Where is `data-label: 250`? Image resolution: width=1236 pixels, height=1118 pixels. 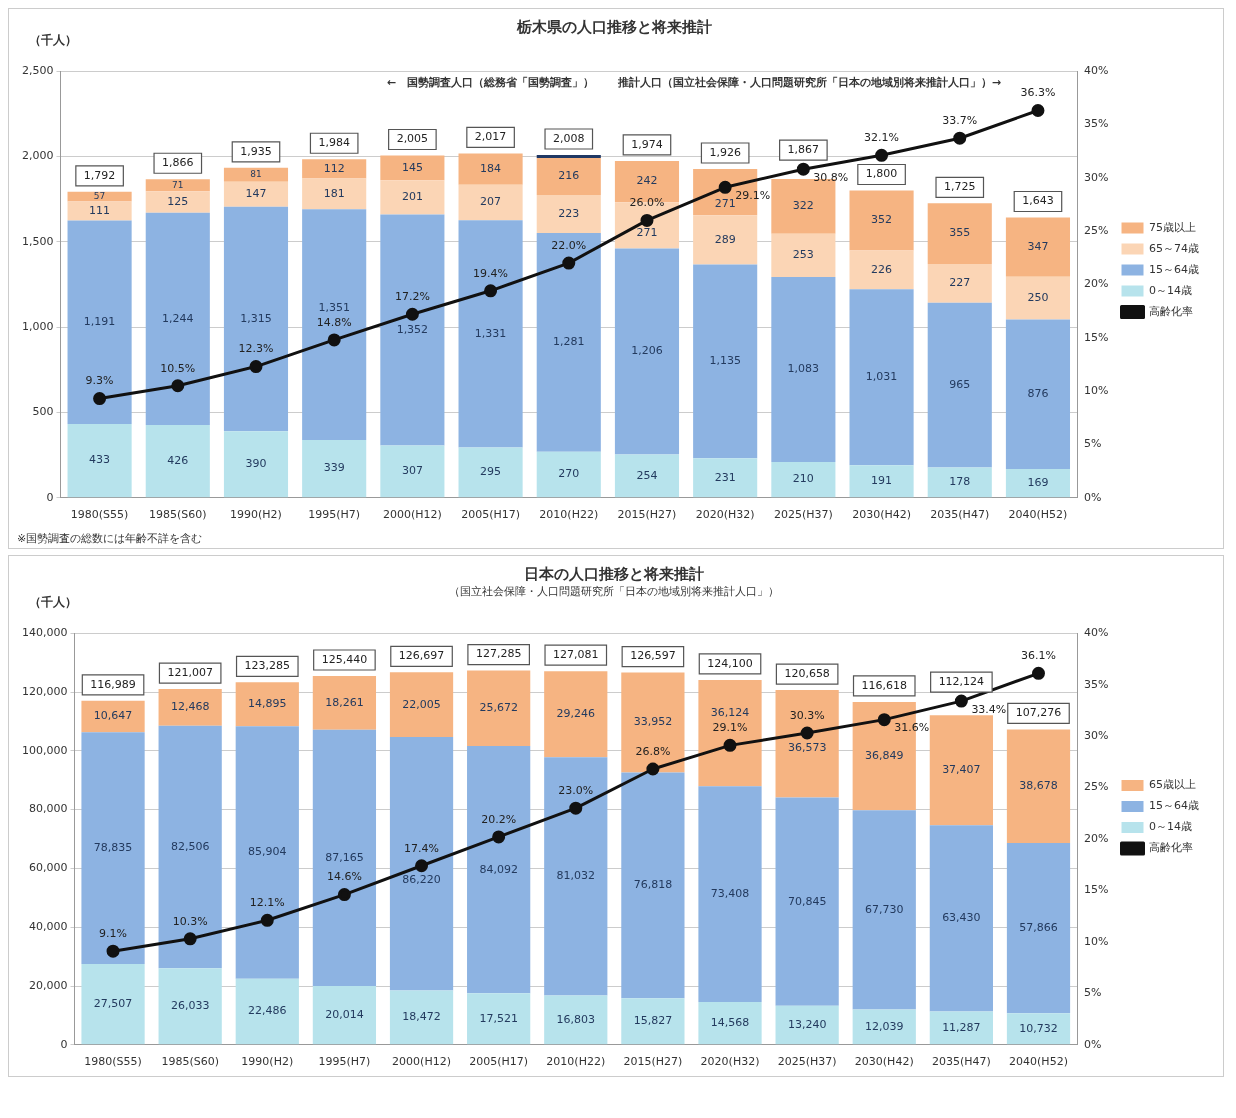
data-label: 250 is located at coordinates (1038, 297).